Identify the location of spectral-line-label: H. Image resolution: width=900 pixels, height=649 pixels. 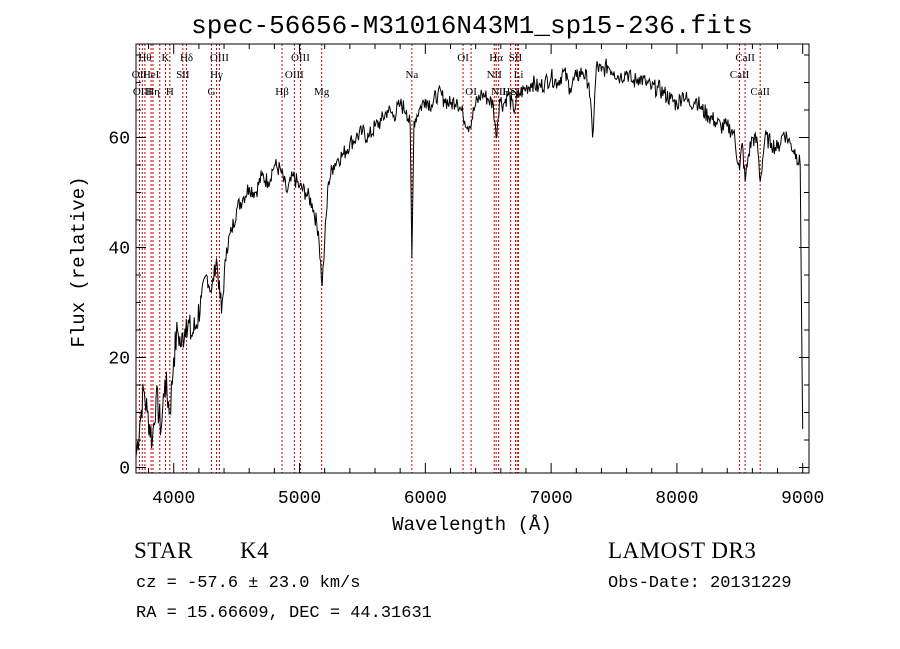
(170, 92).